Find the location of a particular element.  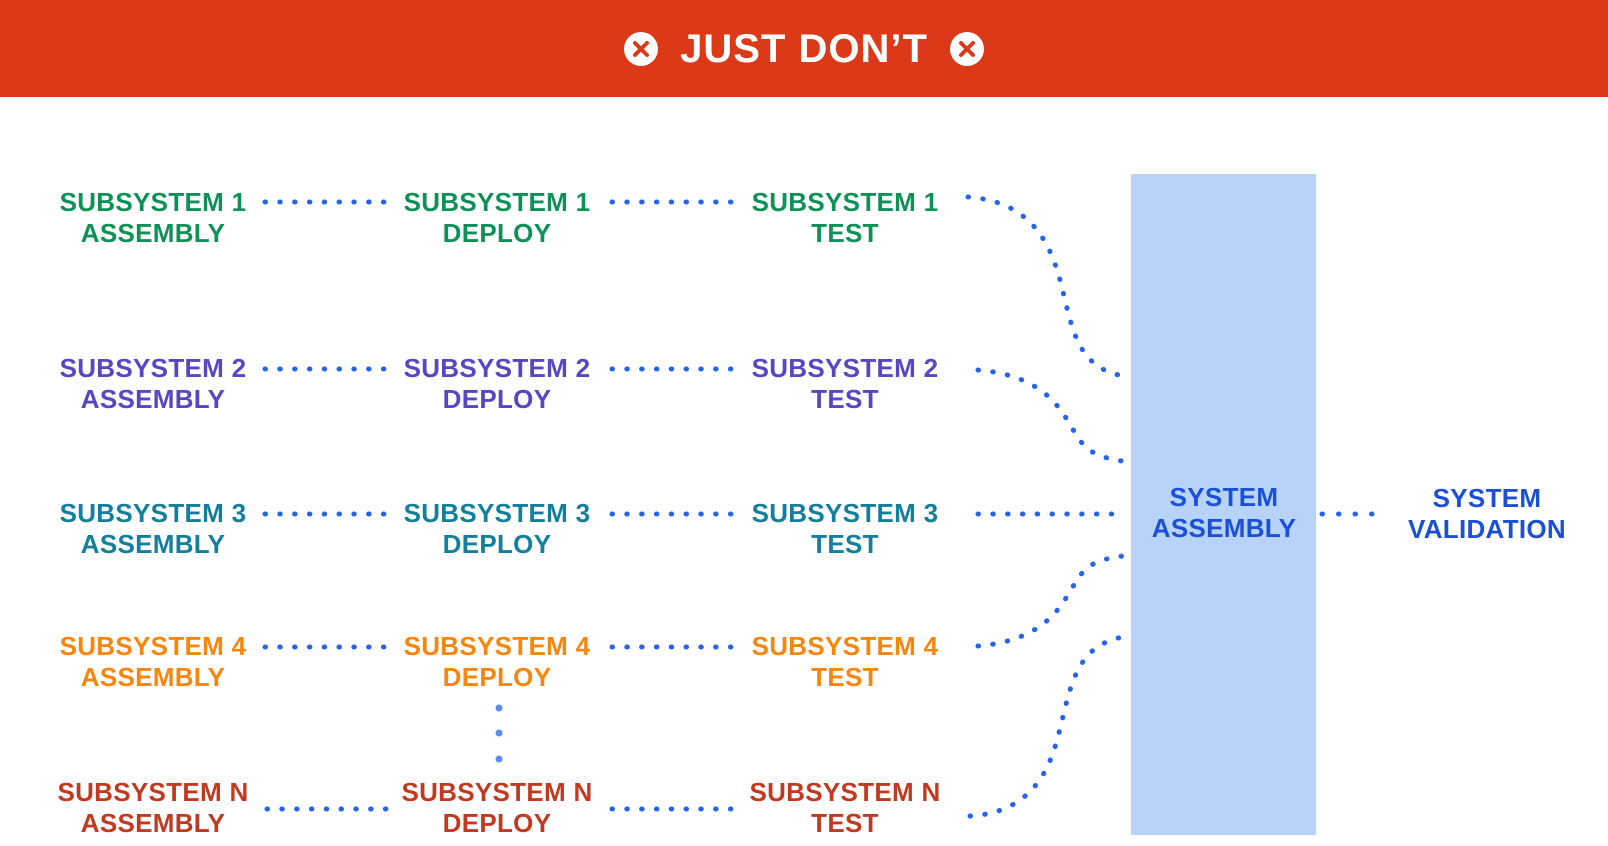

subsystem-1-assembly-label: SUBSYSTEM 1 ASSEMBLY is located at coordinates (153, 217).